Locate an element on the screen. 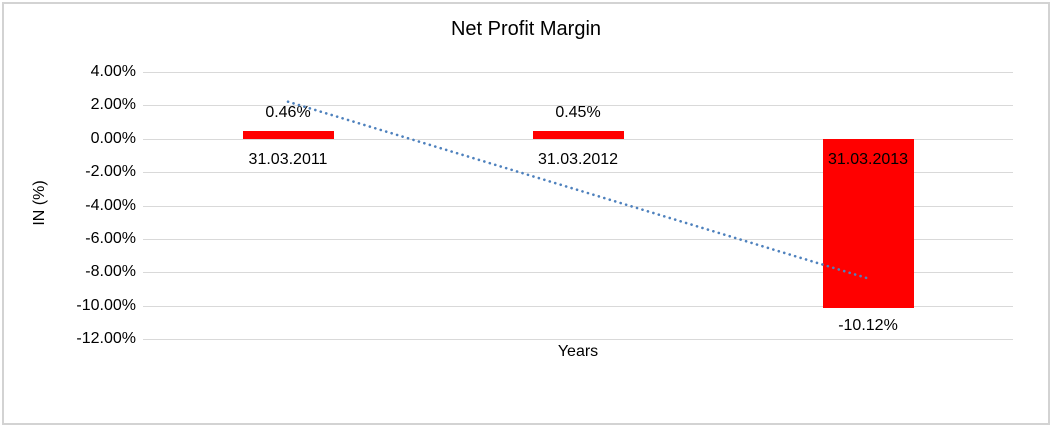 This screenshot has height=427, width=1052. y-axis-tick-label: -8.00% is located at coordinates (110, 272).